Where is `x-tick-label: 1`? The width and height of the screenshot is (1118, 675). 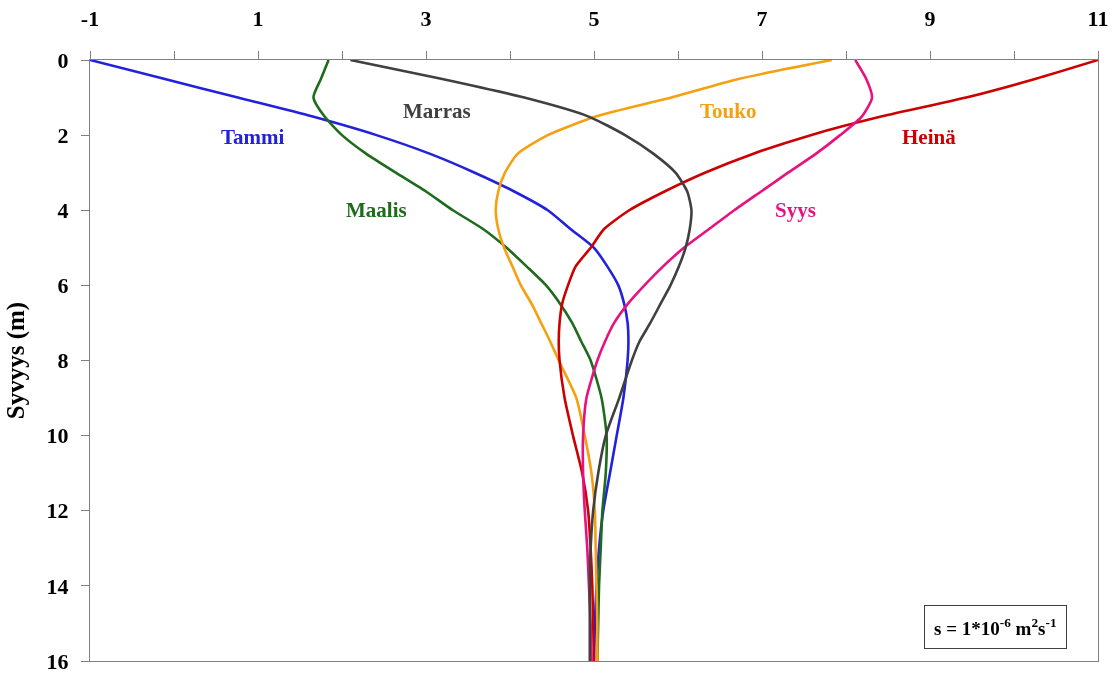 x-tick-label: 1 is located at coordinates (258, 19).